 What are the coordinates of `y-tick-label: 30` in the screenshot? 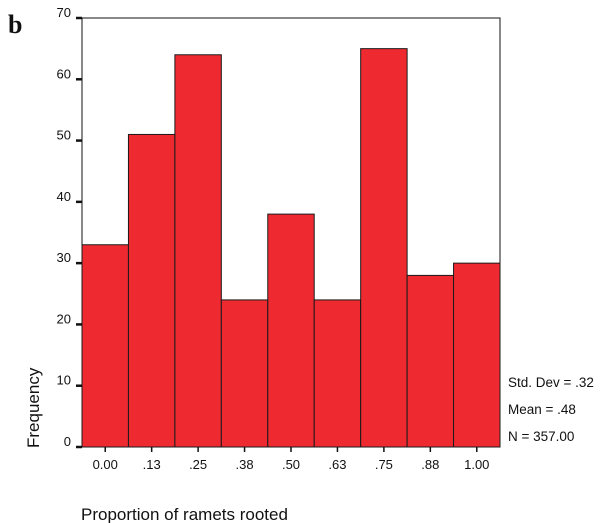 It's located at (64, 257).